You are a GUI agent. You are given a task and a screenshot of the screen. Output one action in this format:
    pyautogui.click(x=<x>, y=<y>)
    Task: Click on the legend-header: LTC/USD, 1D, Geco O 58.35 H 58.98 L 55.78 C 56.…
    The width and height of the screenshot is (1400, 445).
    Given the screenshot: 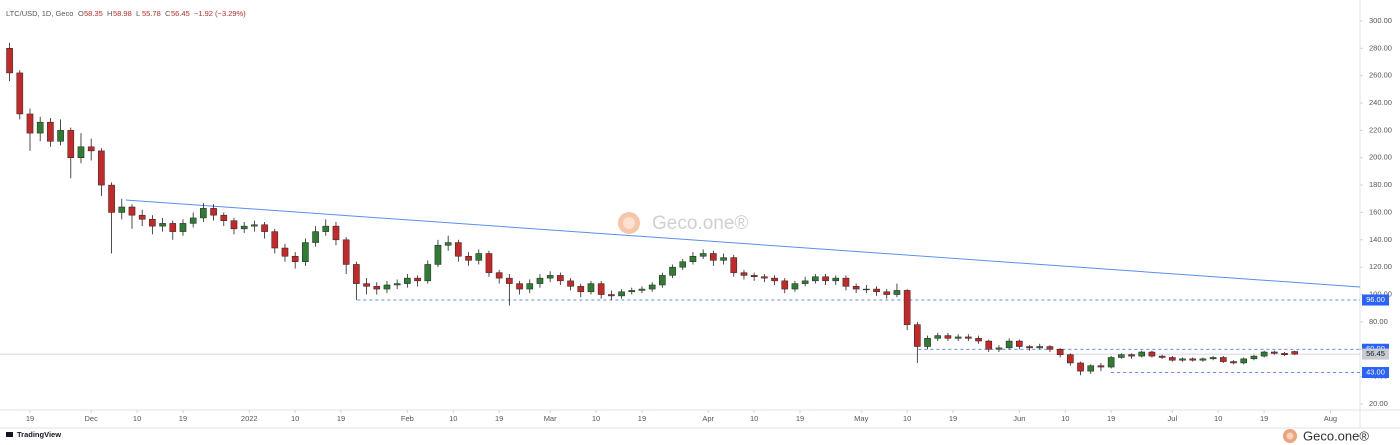 What is the action you would take?
    pyautogui.click(x=126, y=13)
    